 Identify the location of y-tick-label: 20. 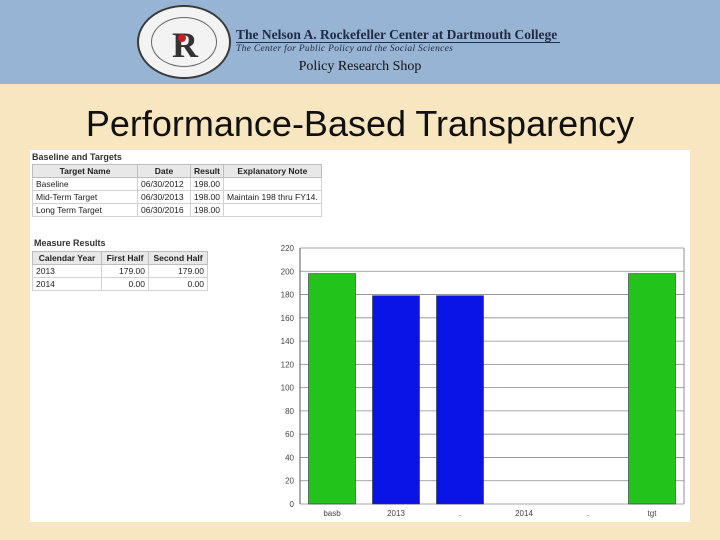
(289, 481).